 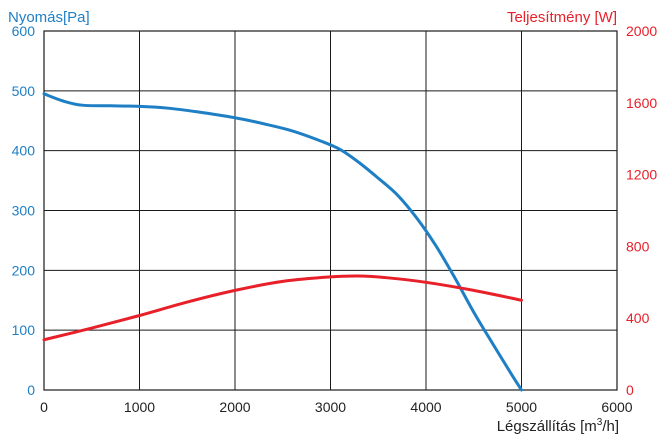 What do you see at coordinates (641, 210) in the screenshot?
I see `right-y-tick-labels: 0 400 800 1200 1600 2000` at bounding box center [641, 210].